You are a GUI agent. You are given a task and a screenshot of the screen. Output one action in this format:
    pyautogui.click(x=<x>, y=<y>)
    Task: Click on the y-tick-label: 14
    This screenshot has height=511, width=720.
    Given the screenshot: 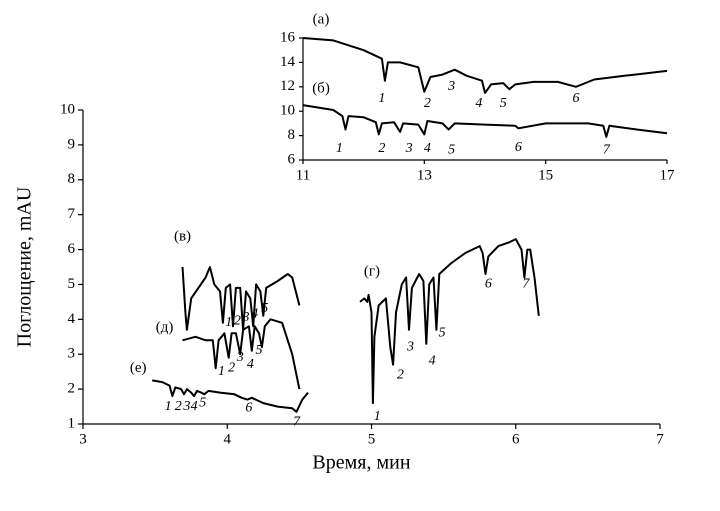 What is the action you would take?
    pyautogui.click(x=288, y=62)
    